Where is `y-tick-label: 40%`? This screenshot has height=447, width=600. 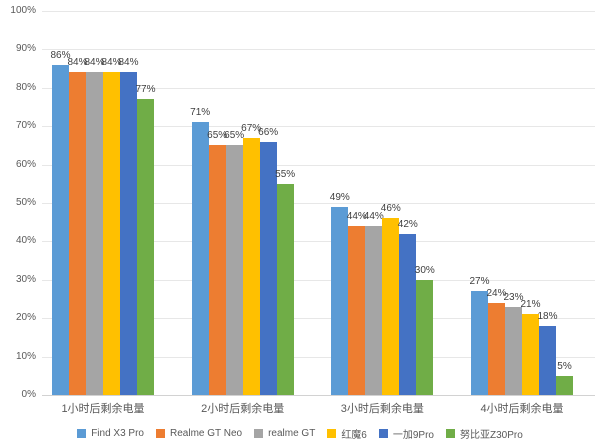 y-tick-label: 40% is located at coordinates (25, 241).